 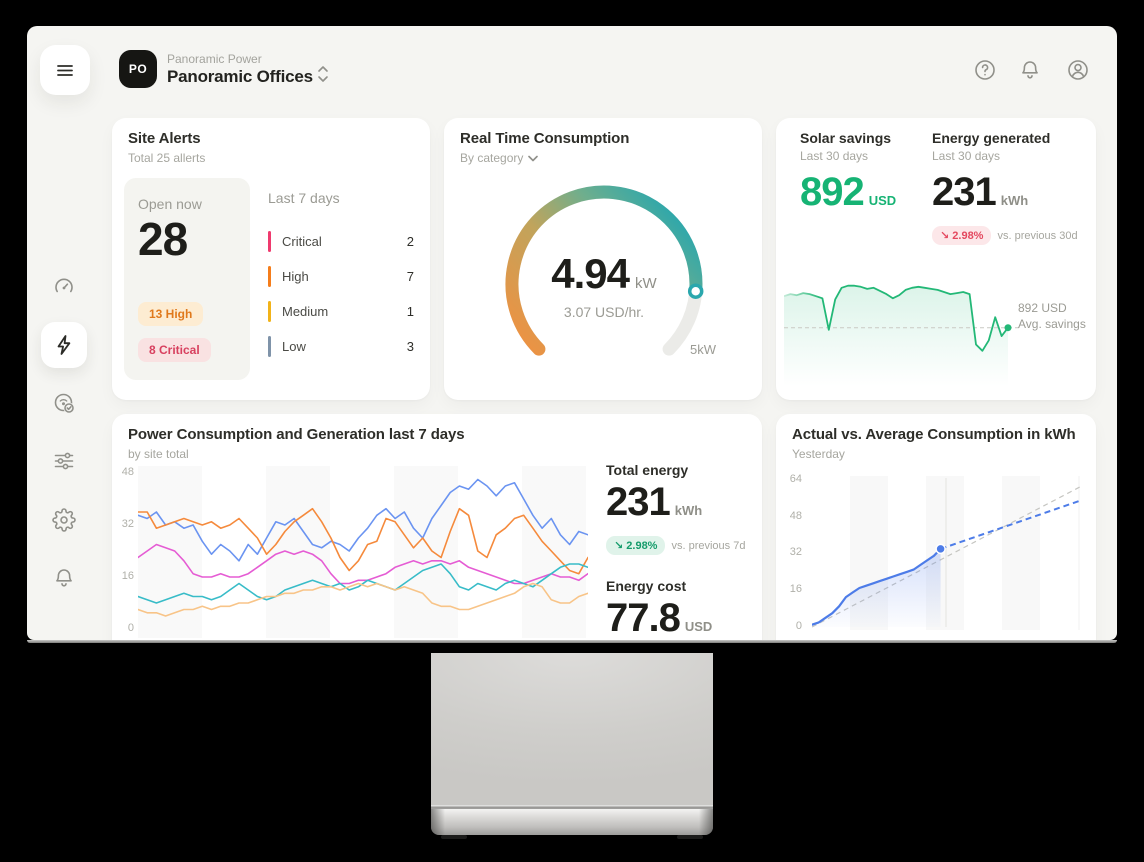 I want to click on brand-initials: PO, so click(x=138, y=69).